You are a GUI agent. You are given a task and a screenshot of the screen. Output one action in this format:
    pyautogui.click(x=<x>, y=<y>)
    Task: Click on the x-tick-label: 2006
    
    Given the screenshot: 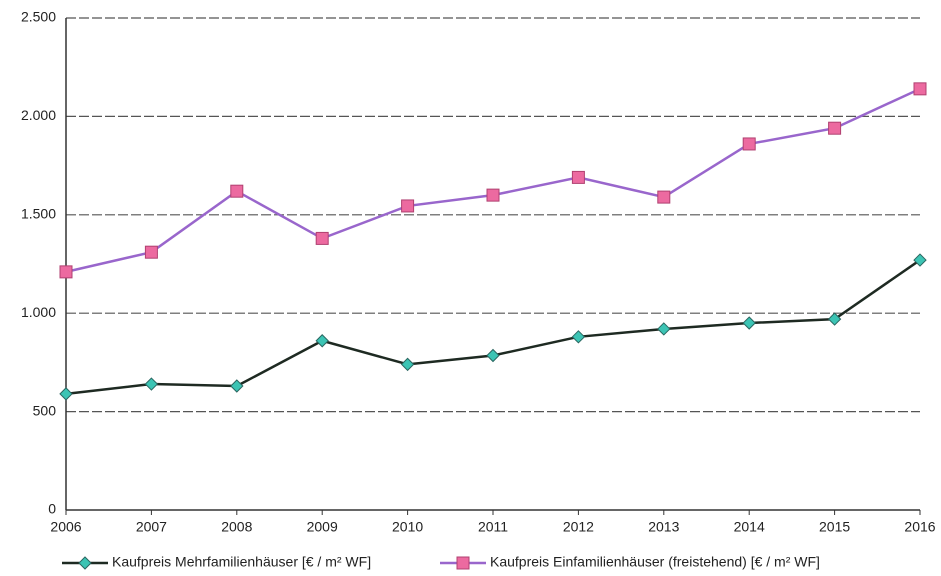 What is the action you would take?
    pyautogui.click(x=65, y=527)
    